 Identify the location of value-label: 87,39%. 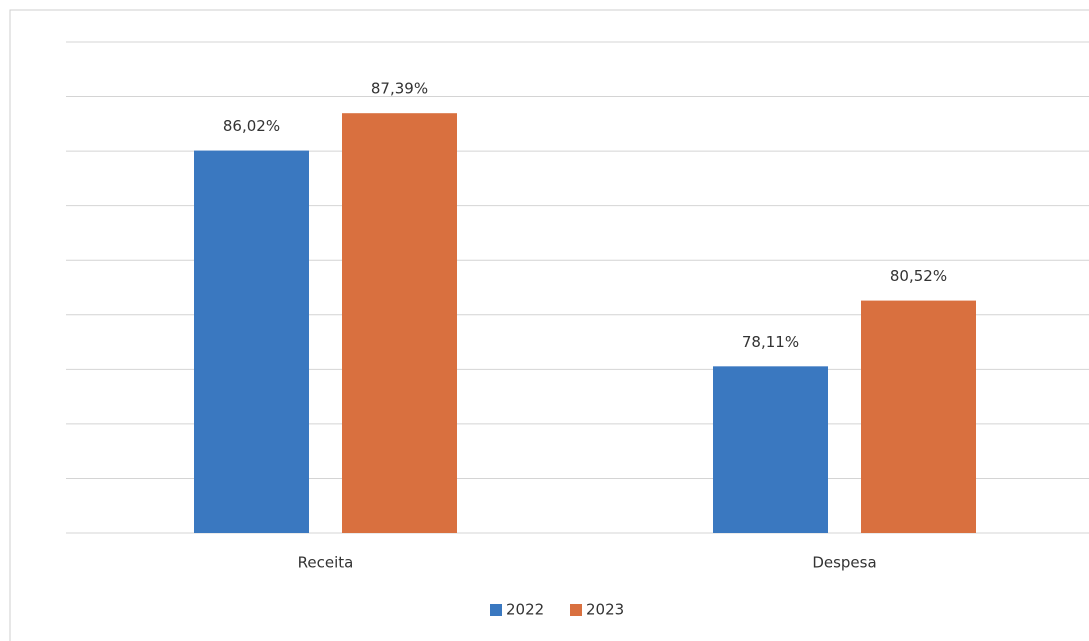
(399, 89).